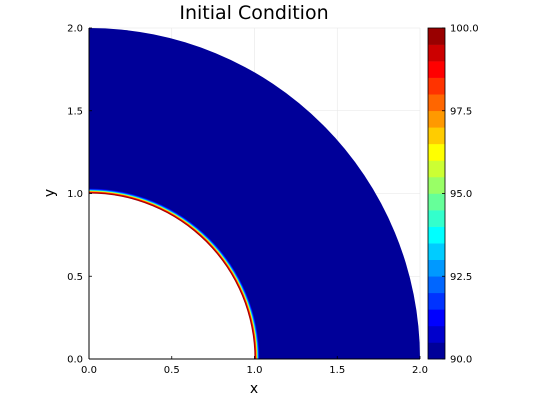  Describe the element at coordinates (75, 360) in the screenshot. I see `y-tick-label: 0.0` at that location.